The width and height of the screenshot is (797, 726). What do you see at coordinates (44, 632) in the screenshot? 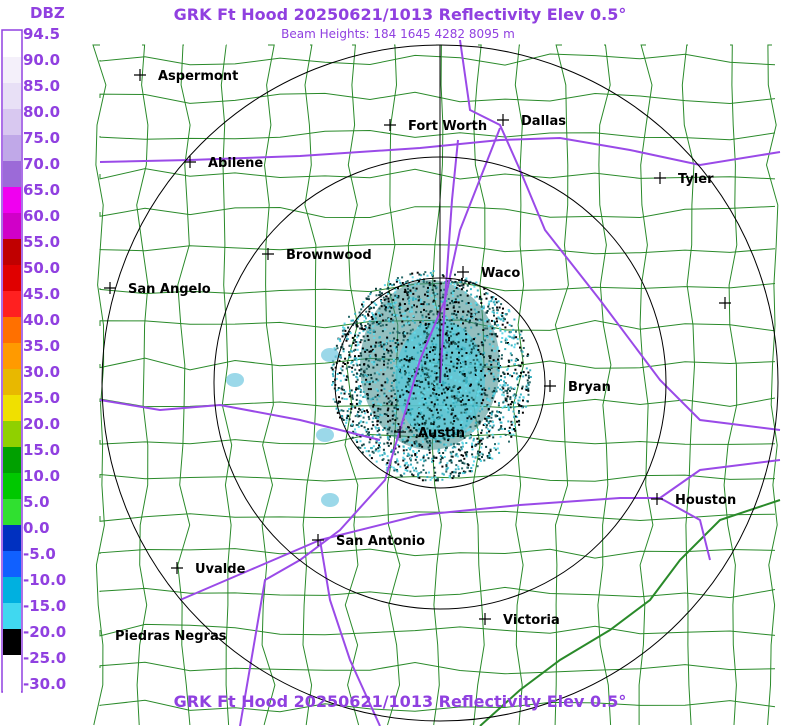
I see `legend-label: -20.0` at bounding box center [44, 632].